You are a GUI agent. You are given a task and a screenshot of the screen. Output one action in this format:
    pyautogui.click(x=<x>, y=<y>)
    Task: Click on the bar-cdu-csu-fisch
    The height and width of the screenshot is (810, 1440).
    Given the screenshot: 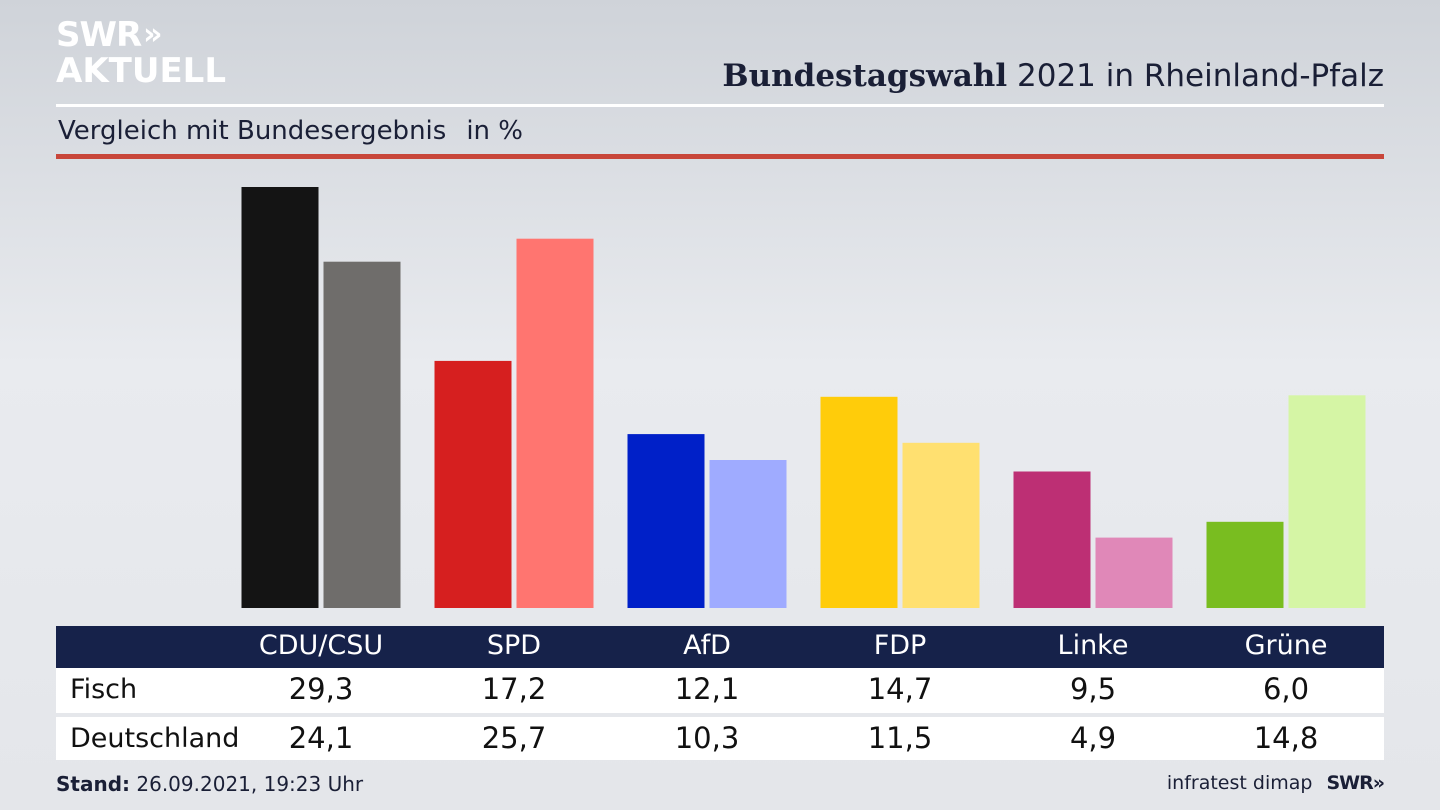 What is the action you would take?
    pyautogui.click(x=280, y=397)
    